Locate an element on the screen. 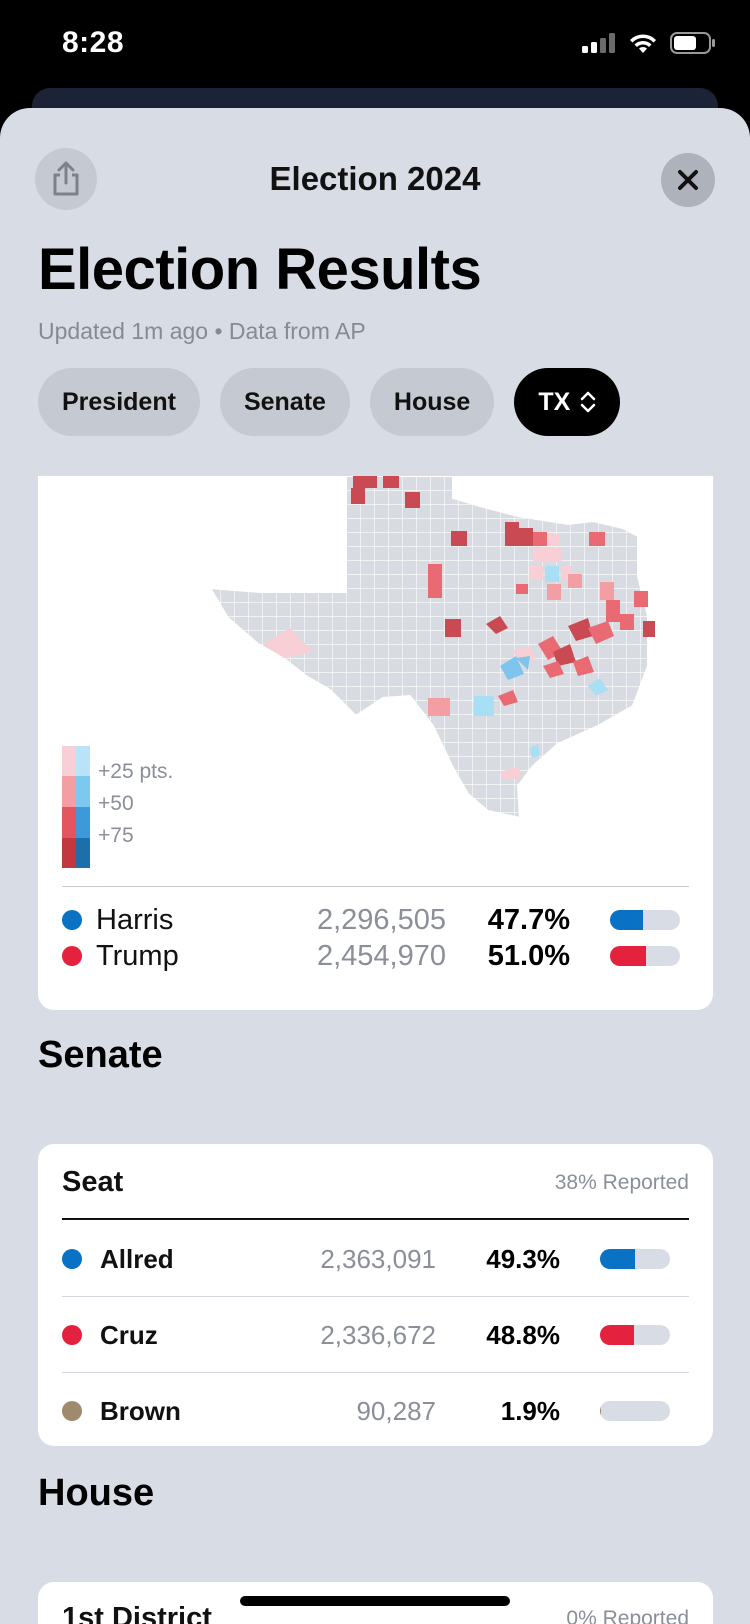  senate-section-title: Senate is located at coordinates (100, 1055).